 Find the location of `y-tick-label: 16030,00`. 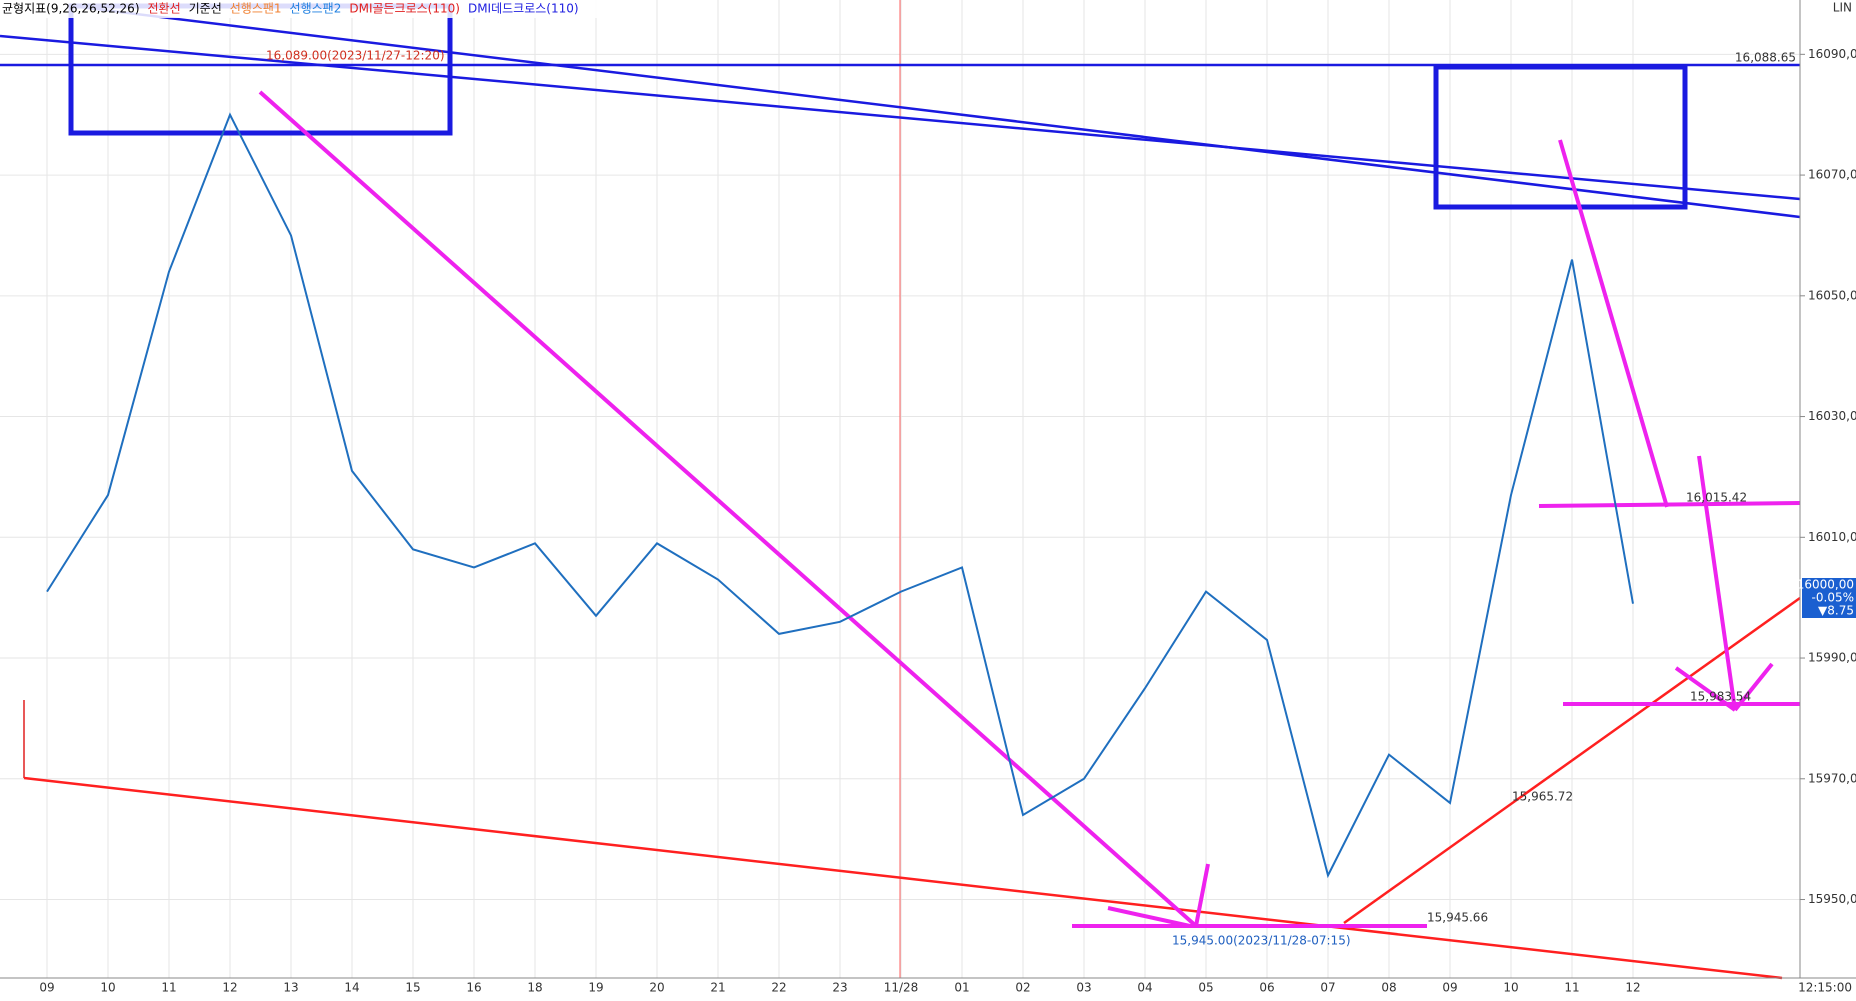

y-tick-label: 16030,00 is located at coordinates (1832, 416).